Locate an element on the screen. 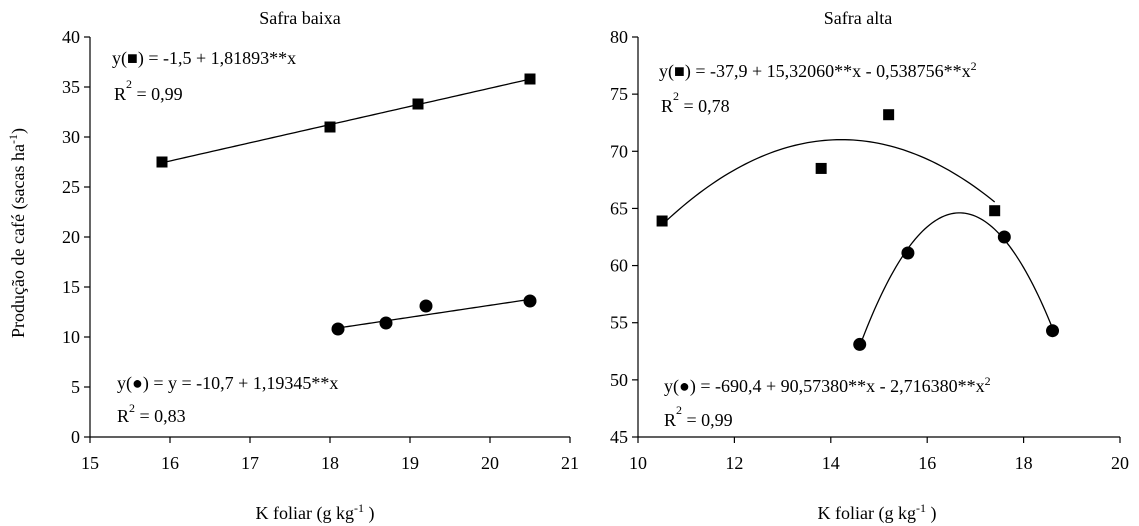  equation-square-text: ) = -37,9 + 15,32060**x - 0,538756**x is located at coordinates (828, 71).